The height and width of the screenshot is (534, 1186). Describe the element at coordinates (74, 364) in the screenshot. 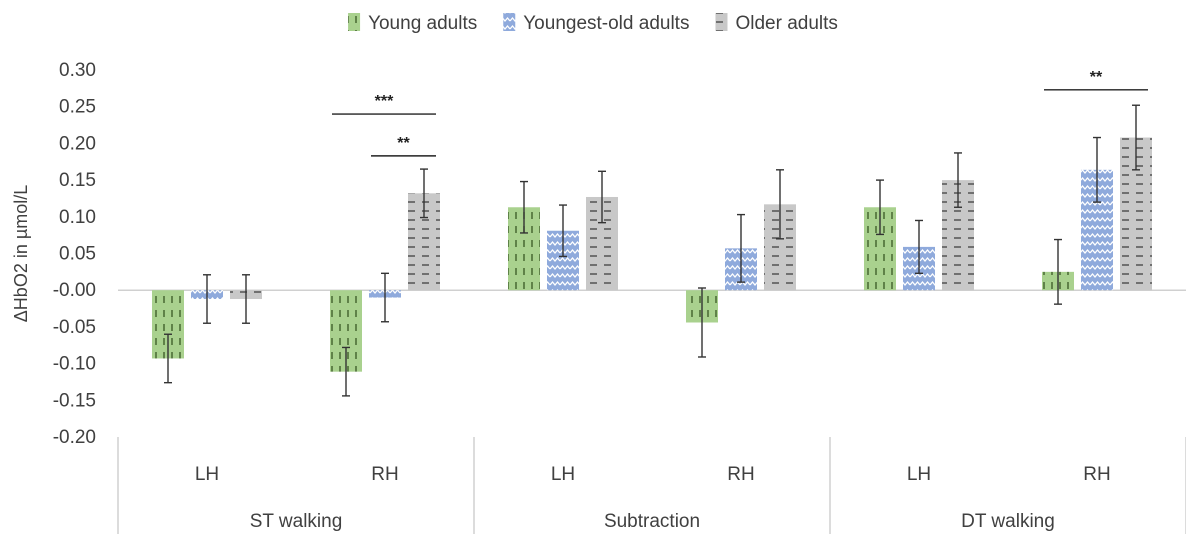

I see `y-tick-label: -0.10` at that location.